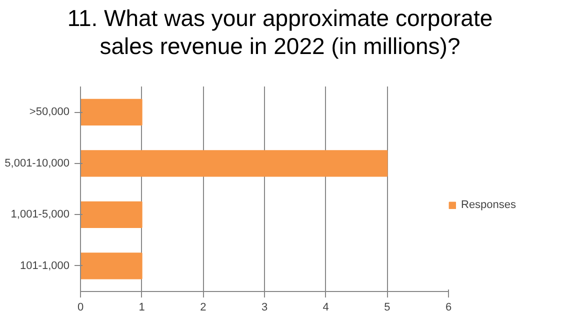  Describe the element at coordinates (80, 308) in the screenshot. I see `x-tick-label: 0` at that location.